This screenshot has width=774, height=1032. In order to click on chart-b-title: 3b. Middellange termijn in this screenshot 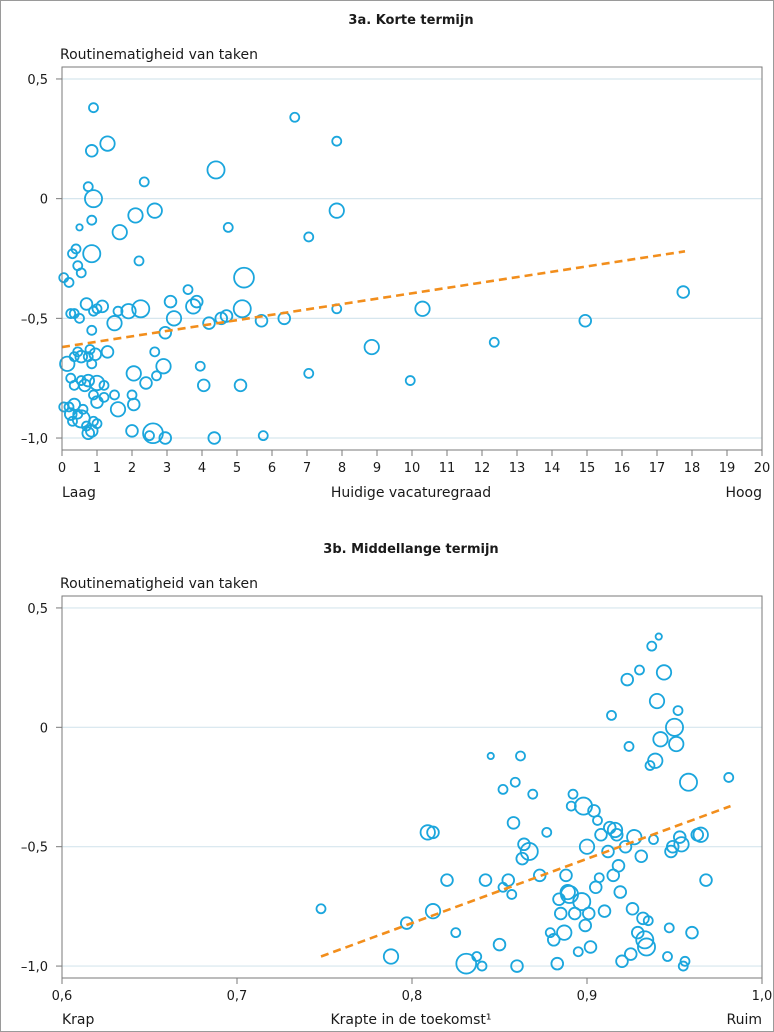, I will do `click(410, 549)`.